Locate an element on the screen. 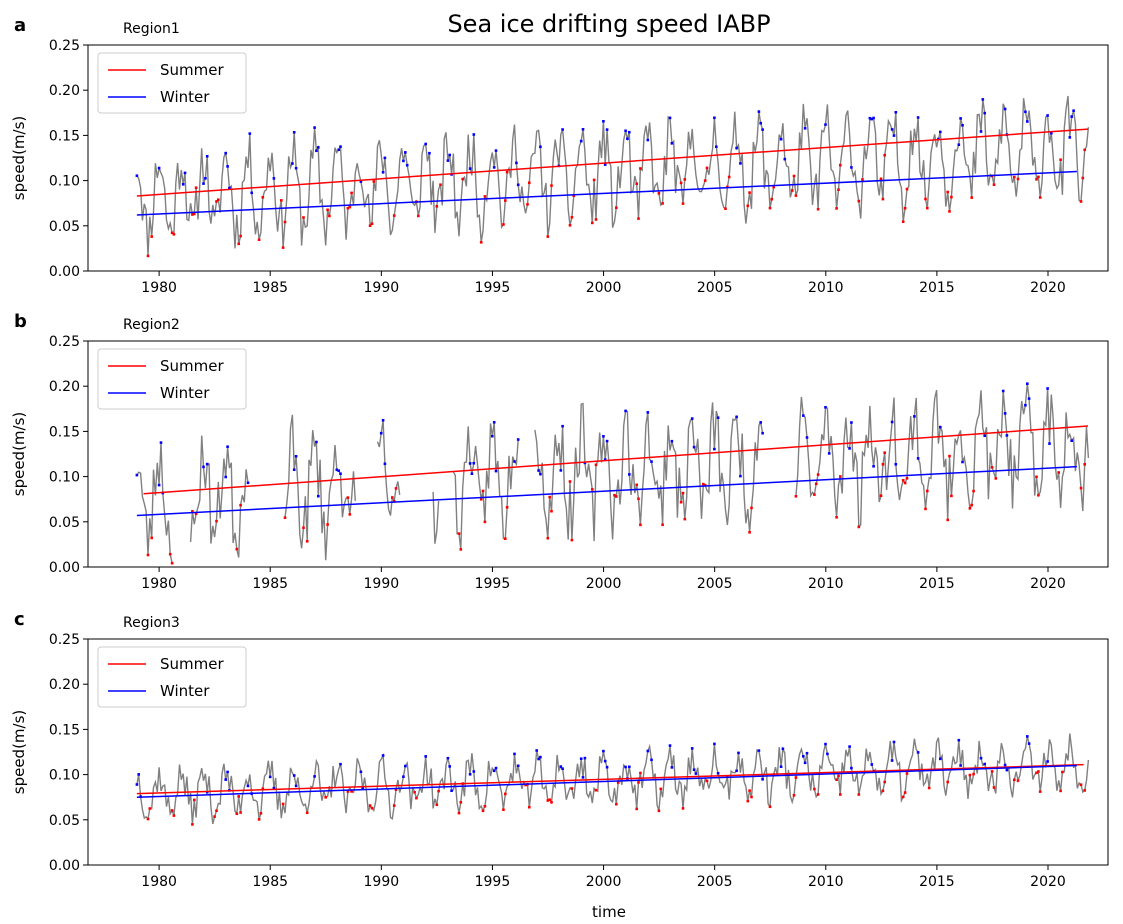 The image size is (1123, 924). x-tick-label: 1990 is located at coordinates (382, 584).